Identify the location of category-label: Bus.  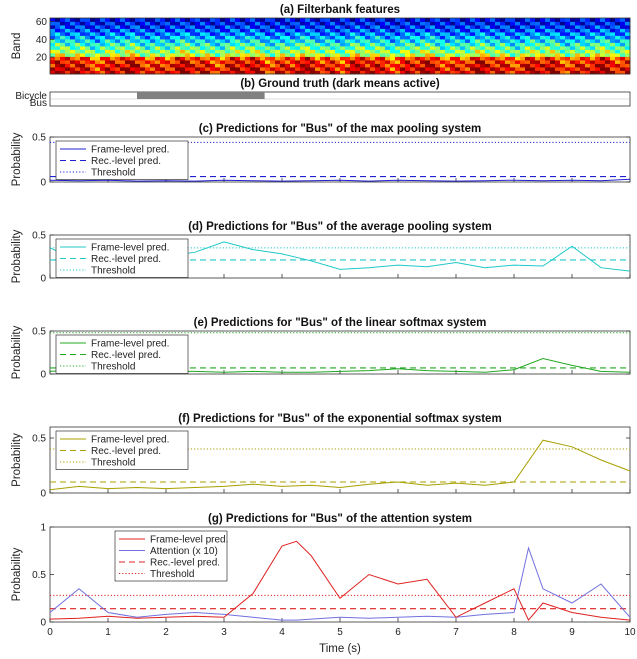
(38, 103).